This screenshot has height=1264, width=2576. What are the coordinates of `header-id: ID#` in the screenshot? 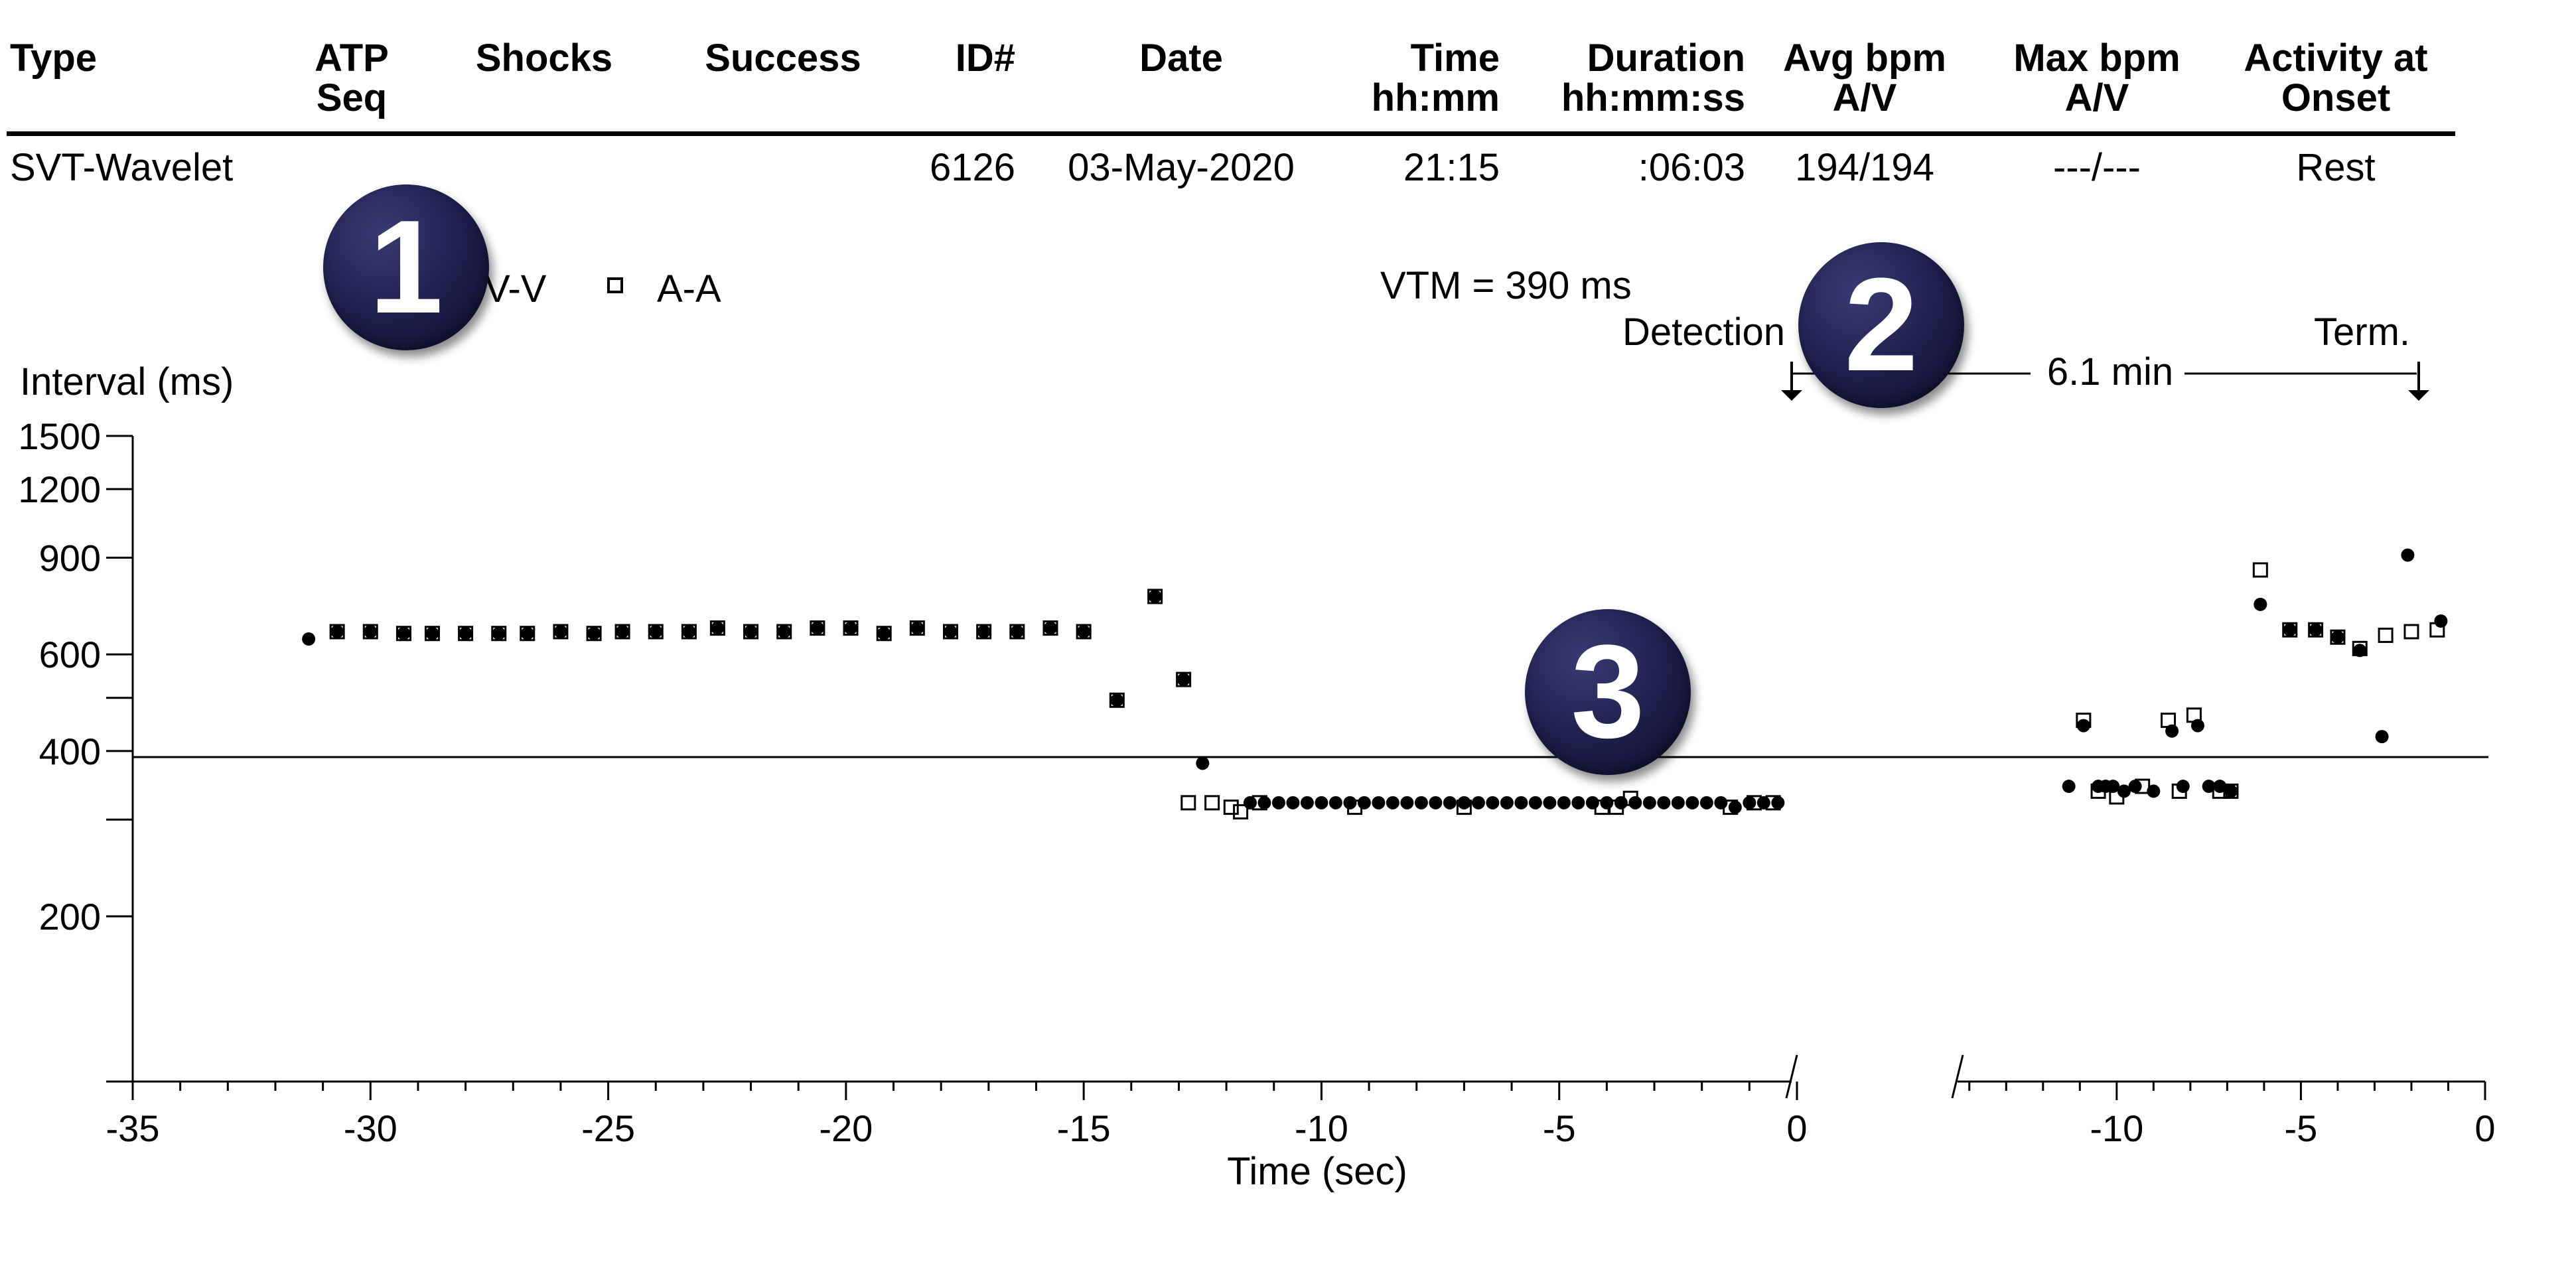 It's located at (985, 58).